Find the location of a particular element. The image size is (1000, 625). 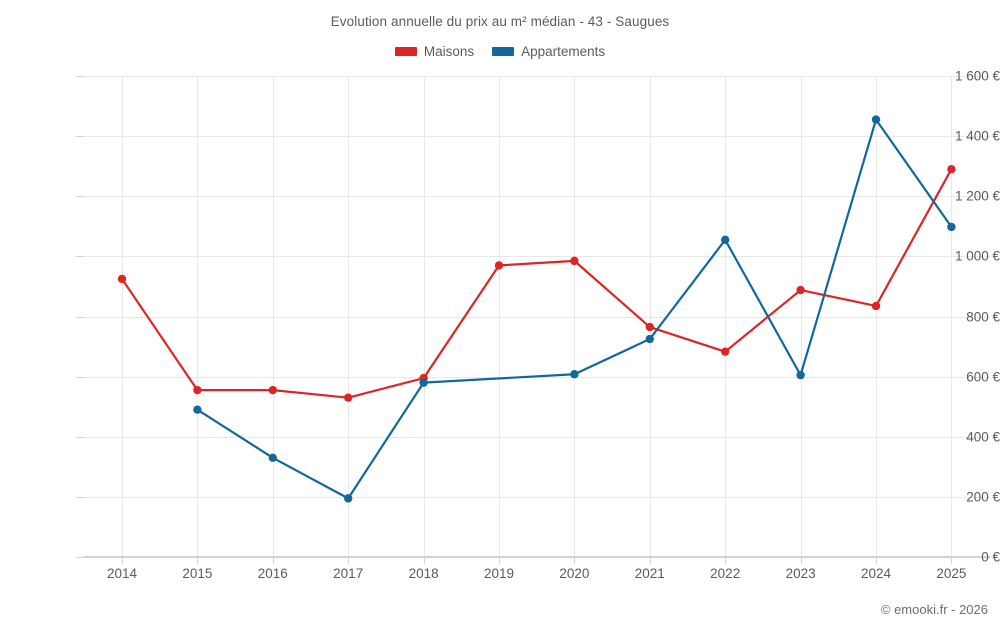

credit-text: © emooki.fr - 2026 is located at coordinates (934, 609).